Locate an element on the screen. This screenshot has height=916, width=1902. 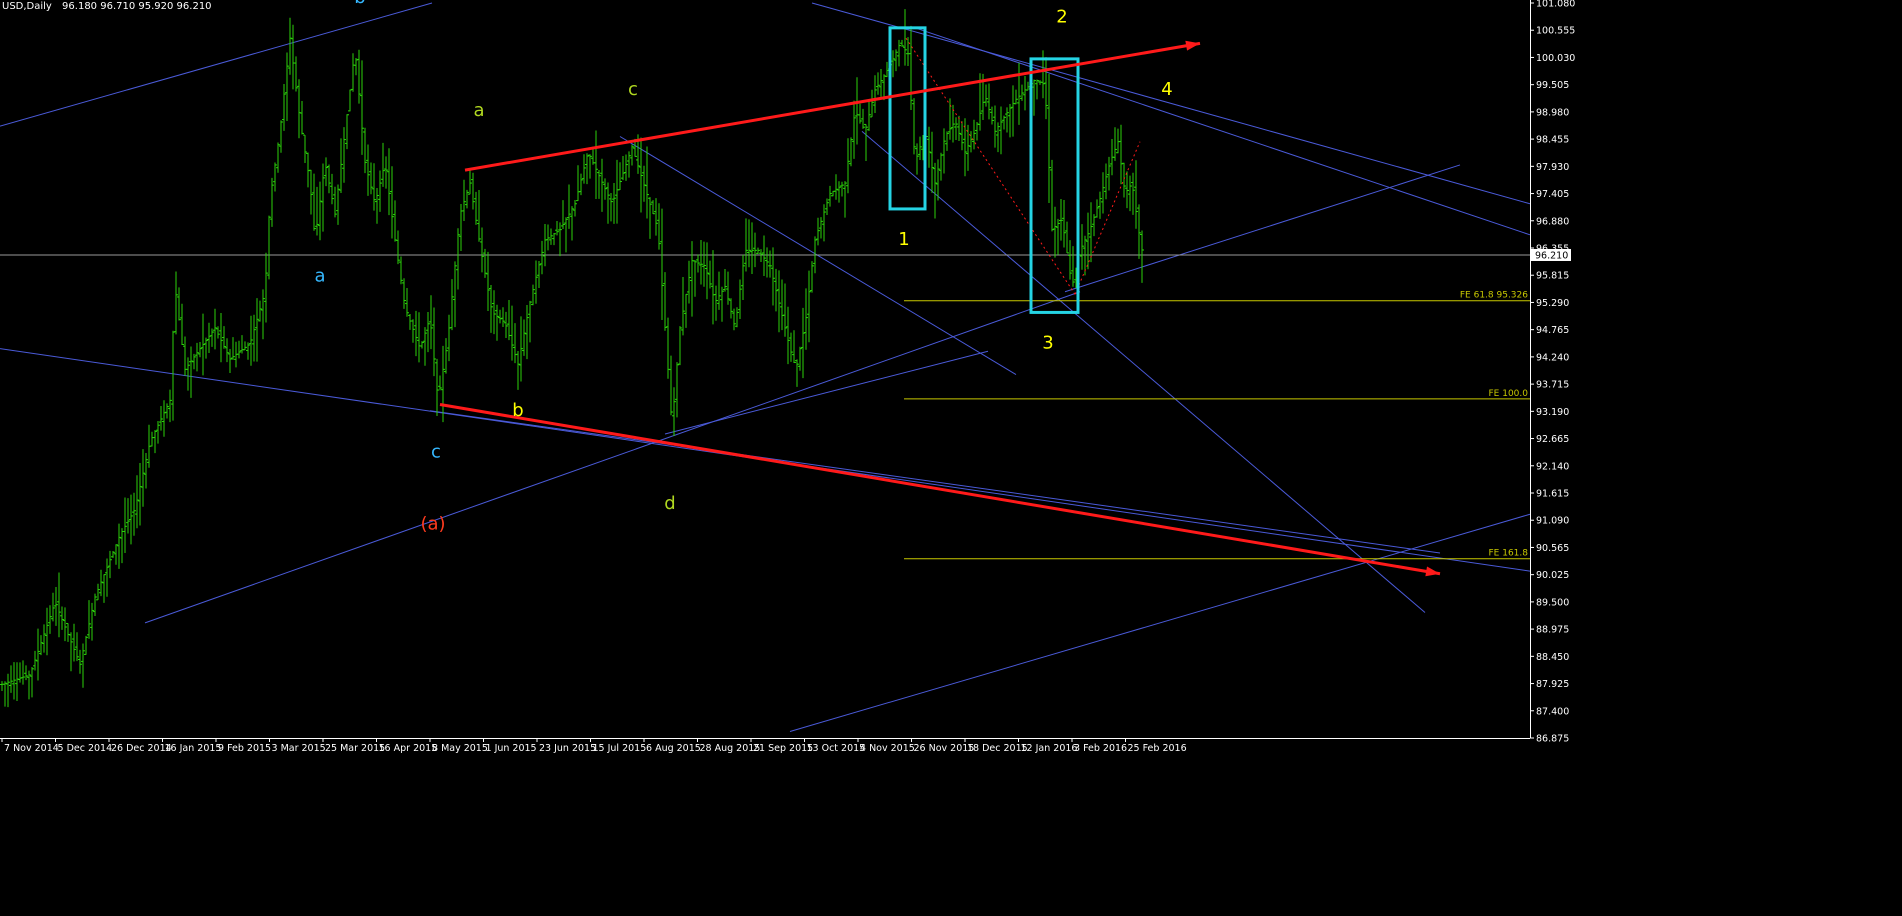
price-axis-label: 87.925 is located at coordinates (1552, 684).